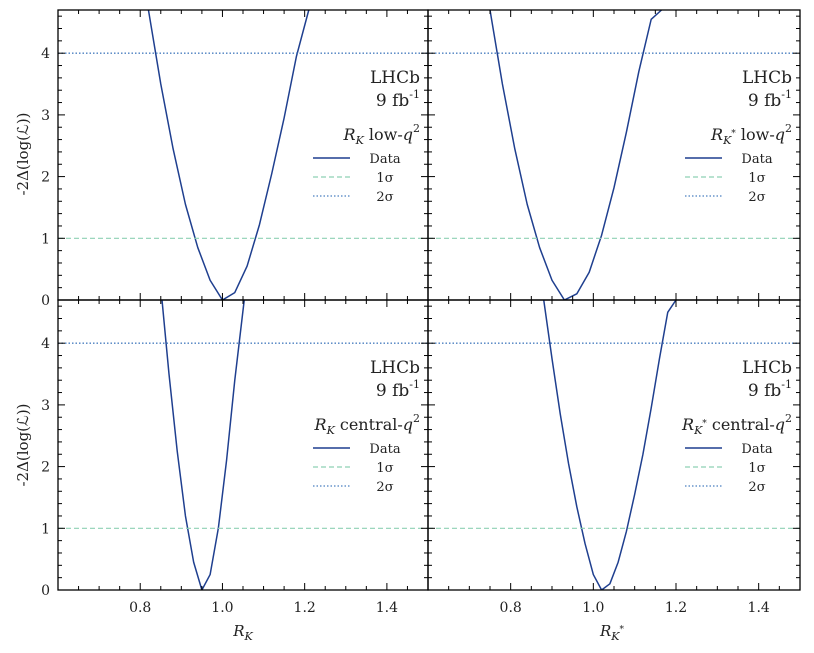 The width and height of the screenshot is (814, 653). I want to click on x-axis-title-right-sub: K, so click(615, 636).